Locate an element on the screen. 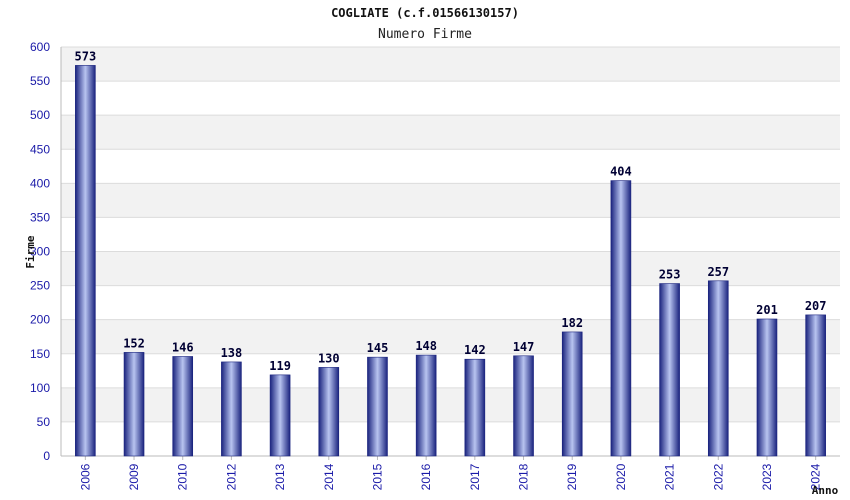 The width and height of the screenshot is (850, 500). bar-2017 is located at coordinates (475, 407).